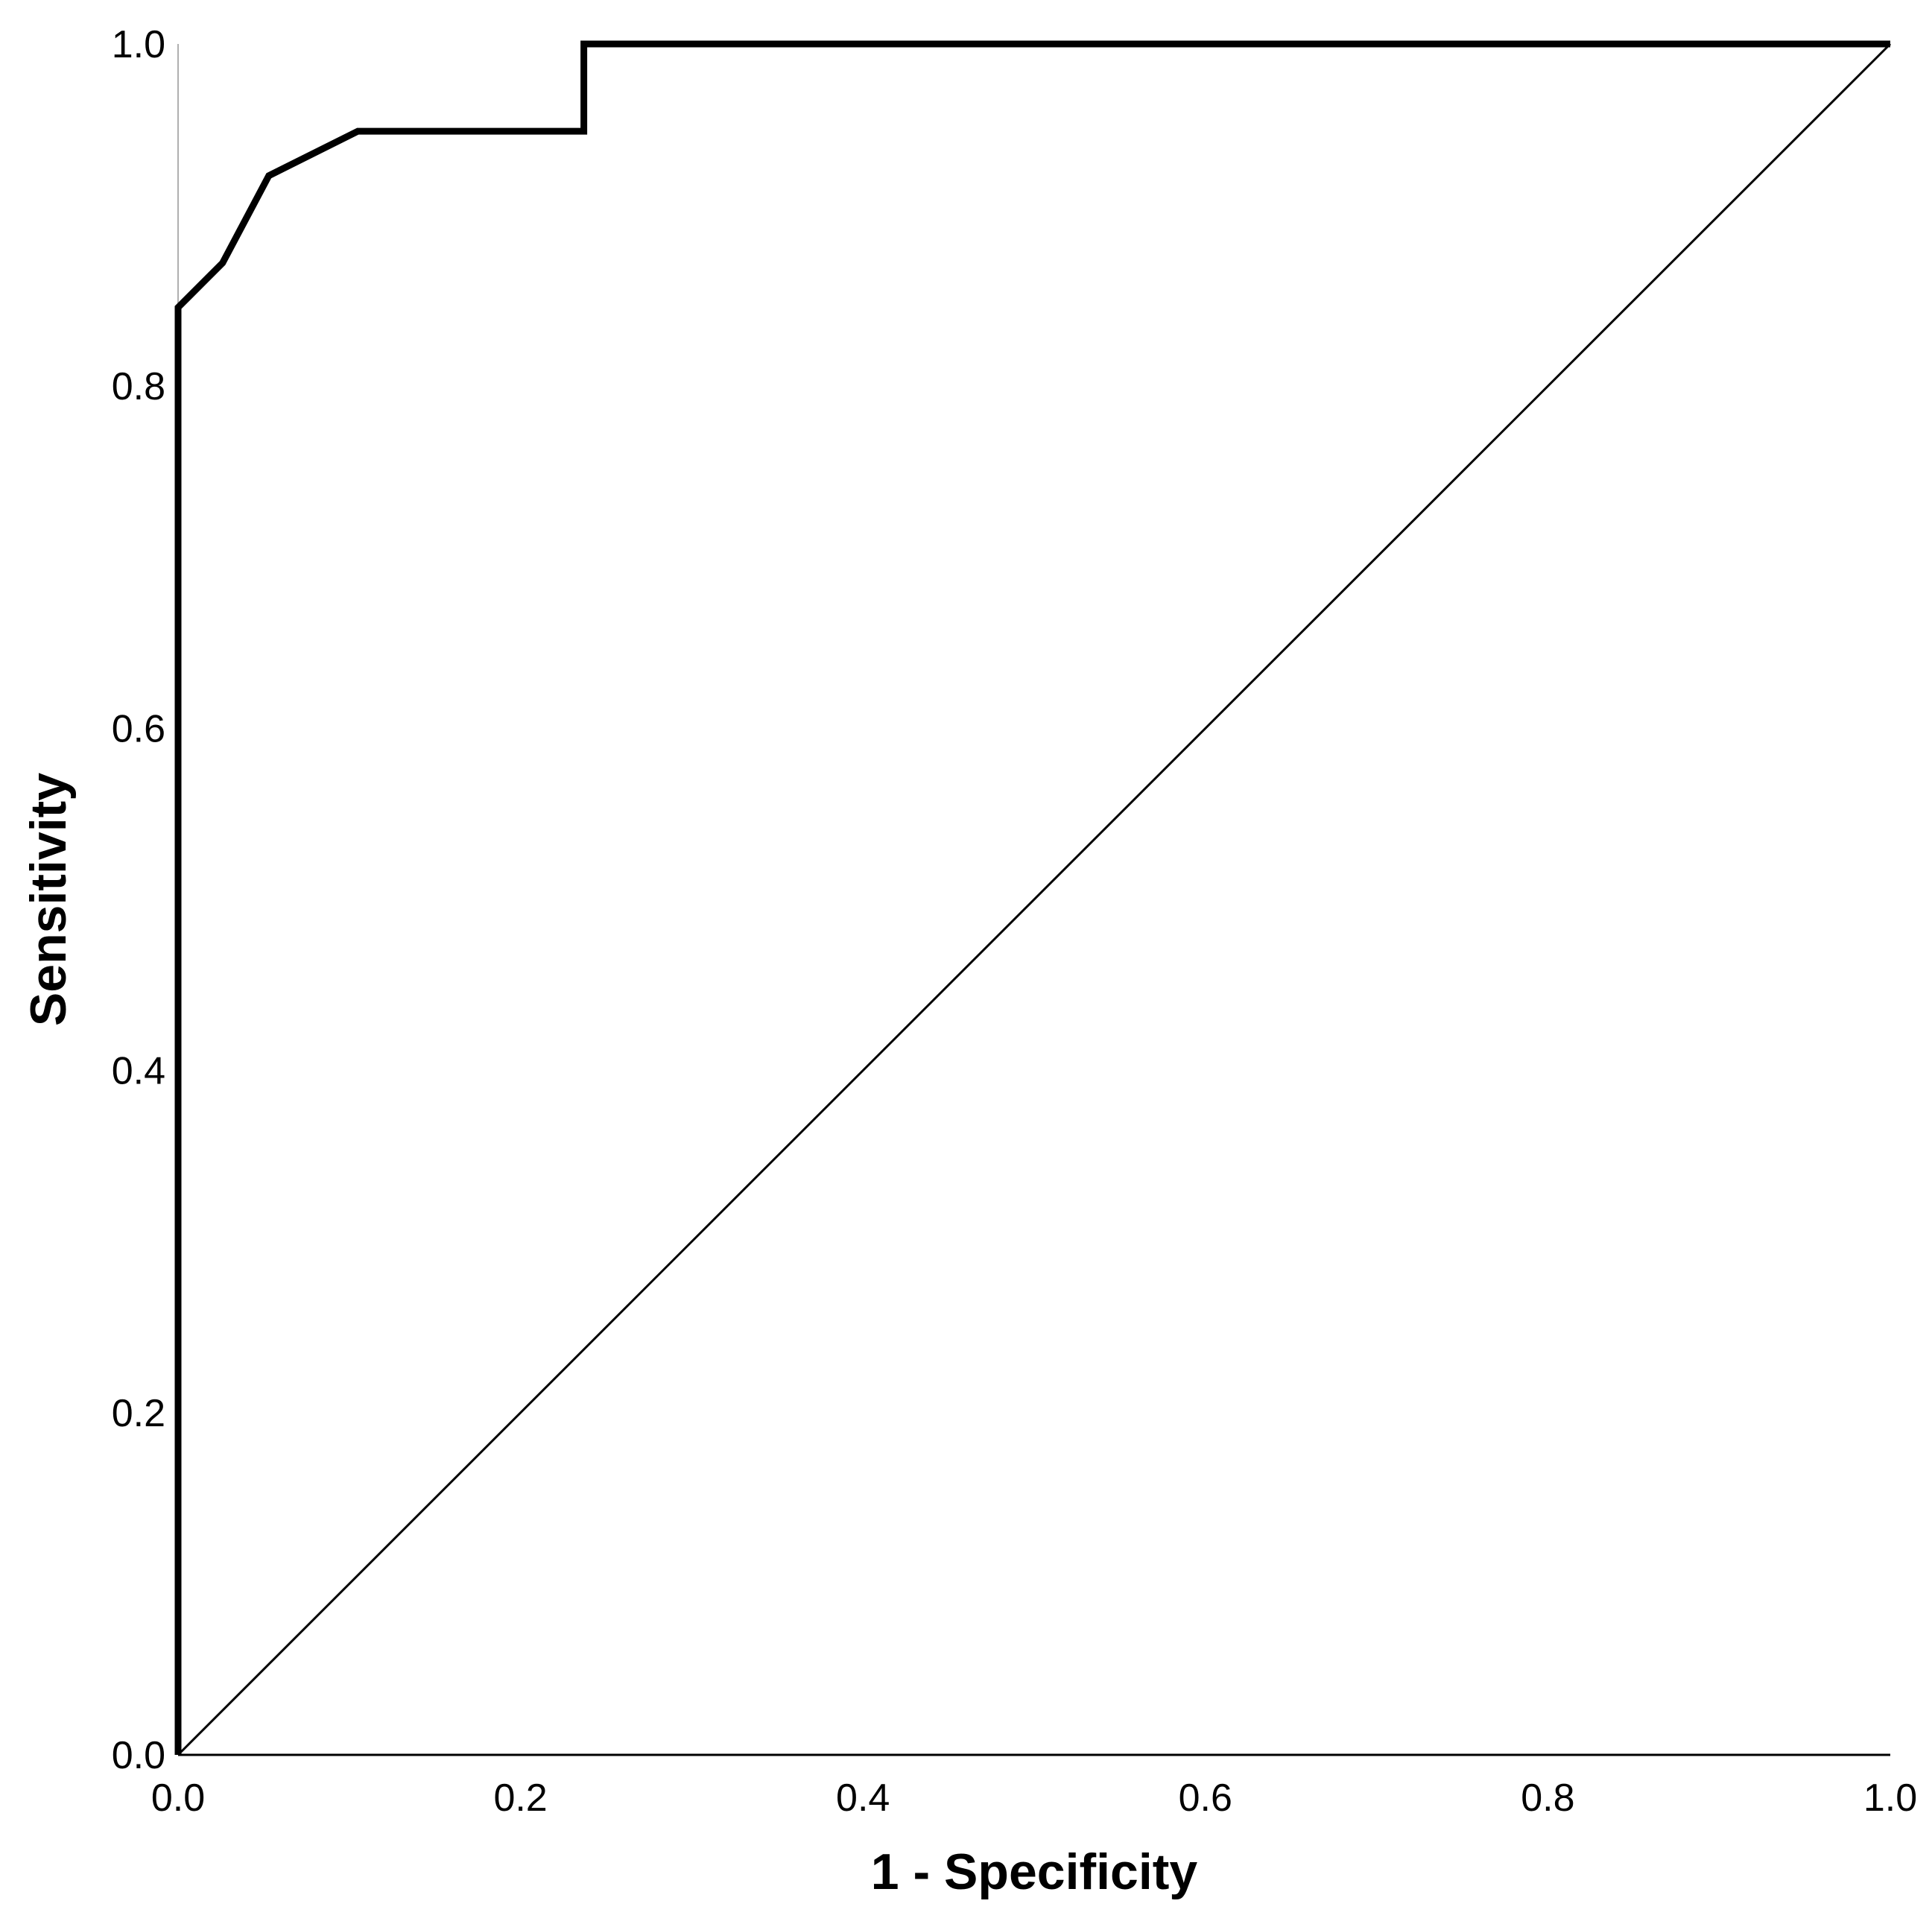 This screenshot has width=1932, height=1927. What do you see at coordinates (138, 1071) in the screenshot?
I see `y-tick-label: 0.4` at bounding box center [138, 1071].